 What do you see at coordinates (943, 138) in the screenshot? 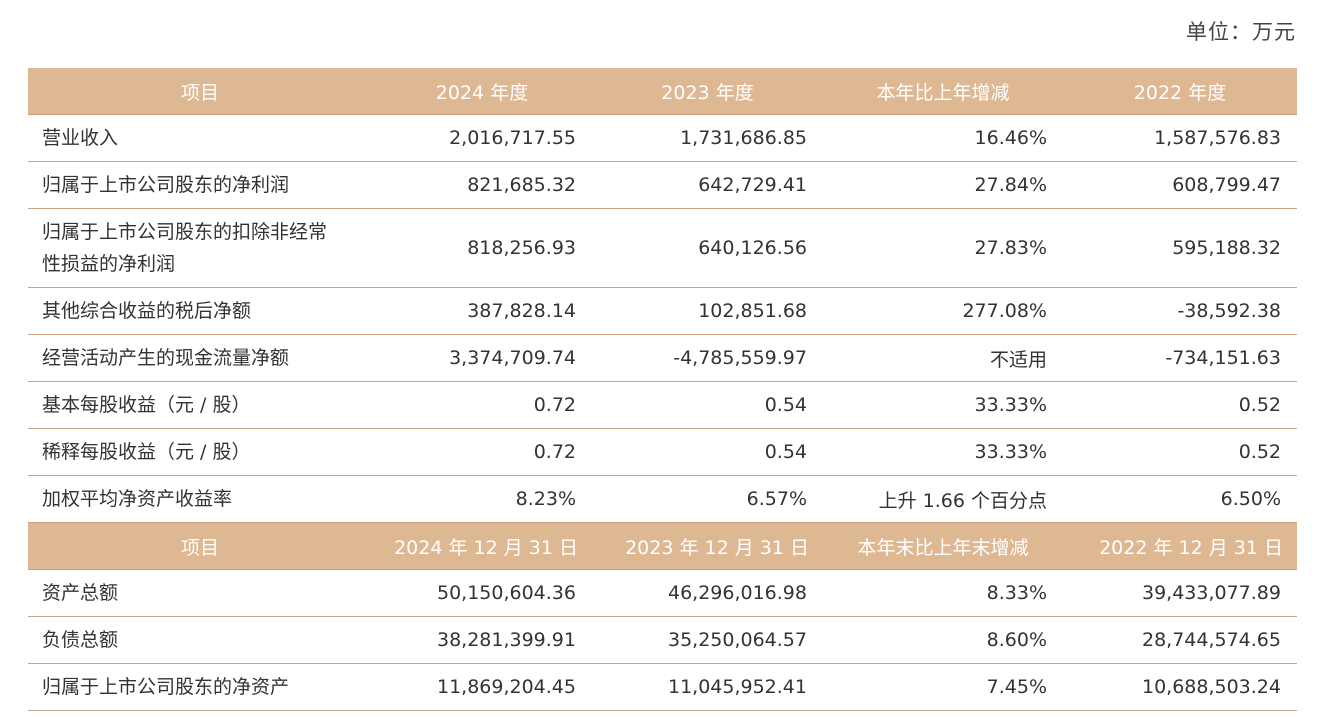
I see `cell-change: 16.46%` at bounding box center [943, 138].